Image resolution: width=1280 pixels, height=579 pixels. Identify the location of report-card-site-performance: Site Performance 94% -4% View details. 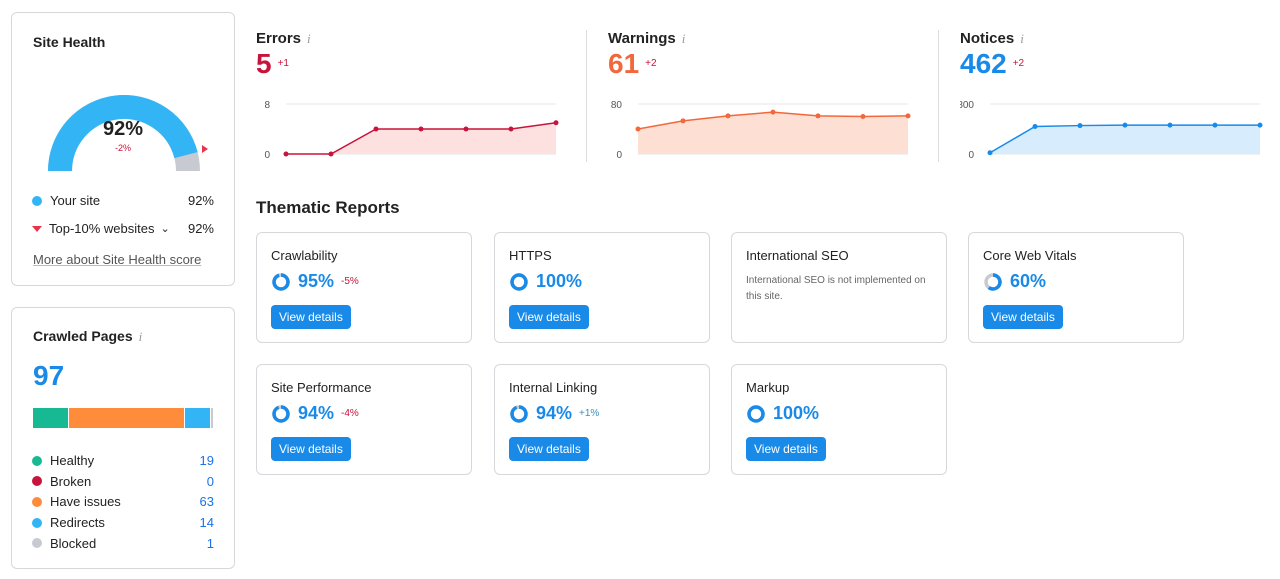
(364, 419).